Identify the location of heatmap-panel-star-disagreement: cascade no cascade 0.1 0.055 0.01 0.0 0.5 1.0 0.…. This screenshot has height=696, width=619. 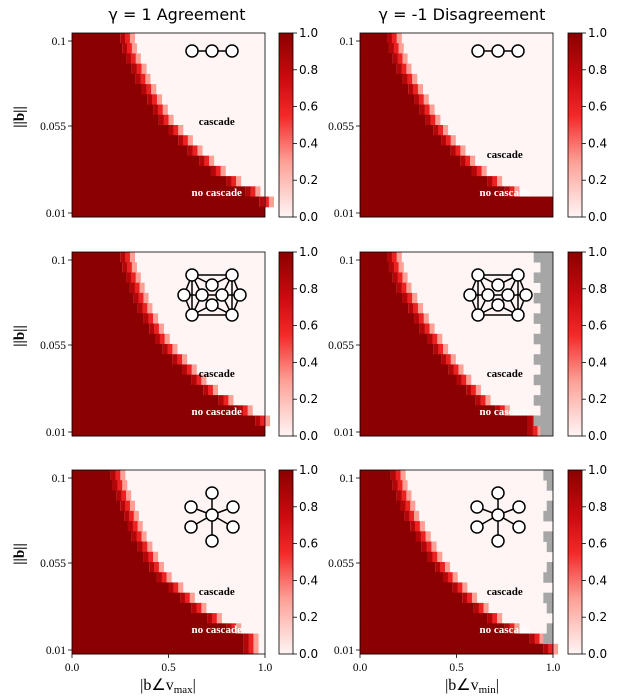
(467, 568).